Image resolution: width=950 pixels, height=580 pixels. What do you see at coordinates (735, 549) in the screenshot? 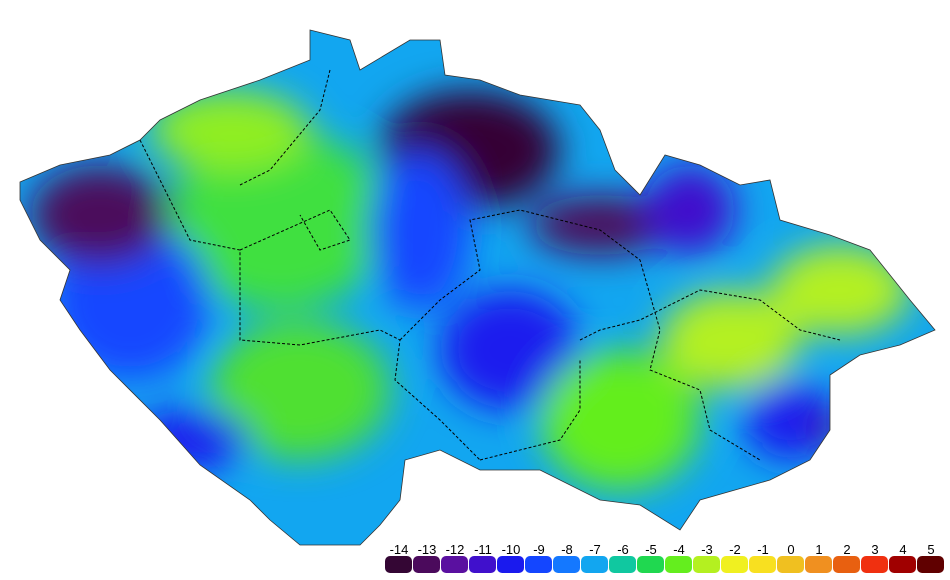
I see `legend-label: -2` at bounding box center [735, 549].